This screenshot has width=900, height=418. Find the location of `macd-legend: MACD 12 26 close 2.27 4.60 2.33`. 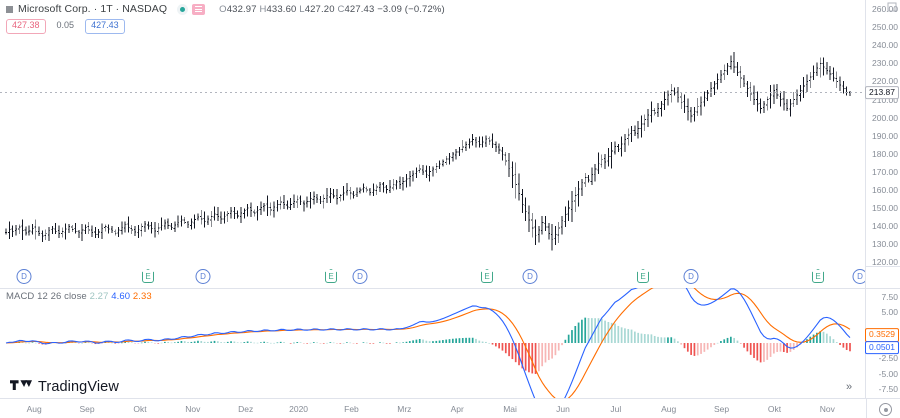

macd-legend: MACD 12 26 close 2.27 4.60 2.33 is located at coordinates (79, 296).